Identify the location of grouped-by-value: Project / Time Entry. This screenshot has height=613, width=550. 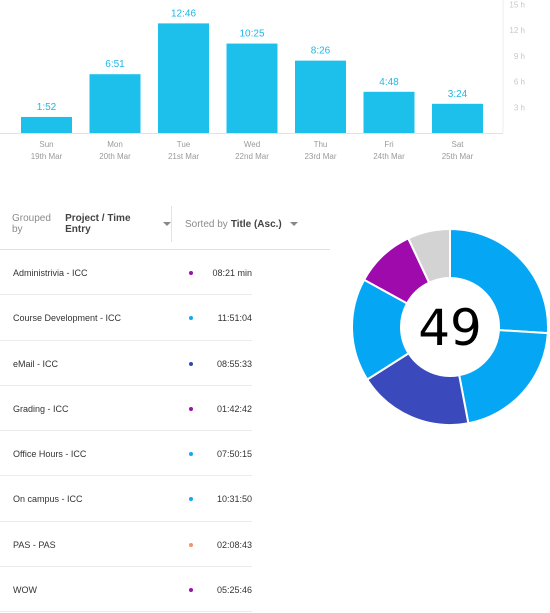
(98, 224).